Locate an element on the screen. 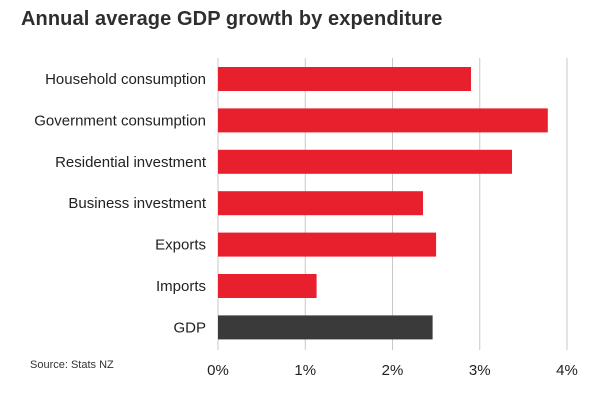 The image size is (600, 405). x-tick-label-2: 2% is located at coordinates (393, 370).